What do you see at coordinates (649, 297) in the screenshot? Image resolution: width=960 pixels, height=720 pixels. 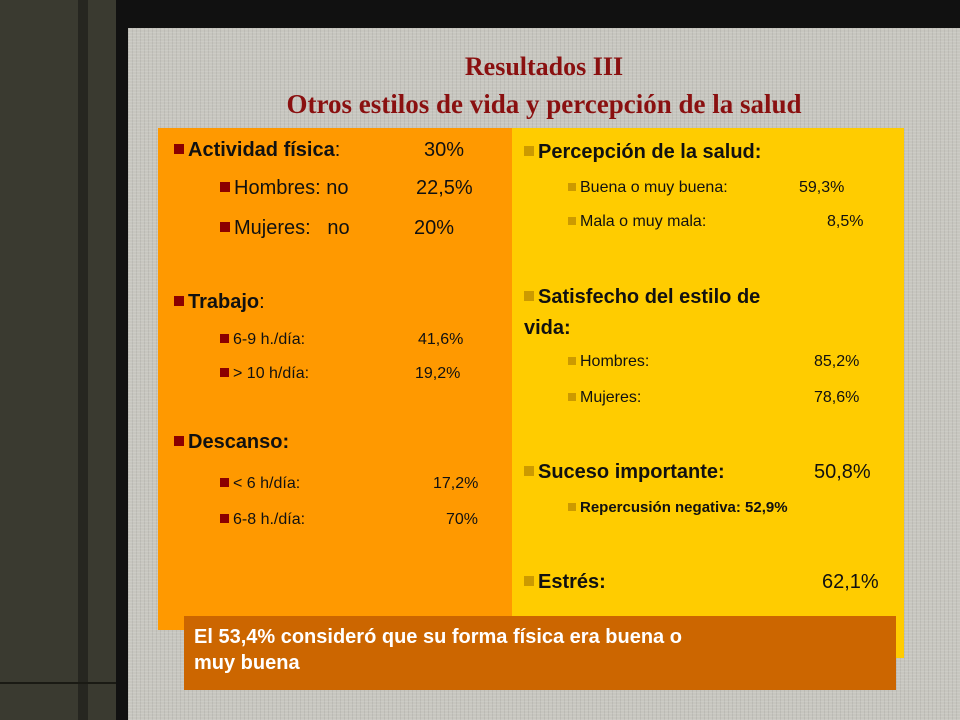 I see `item-label: Satisfecho del estilo de` at bounding box center [649, 297].